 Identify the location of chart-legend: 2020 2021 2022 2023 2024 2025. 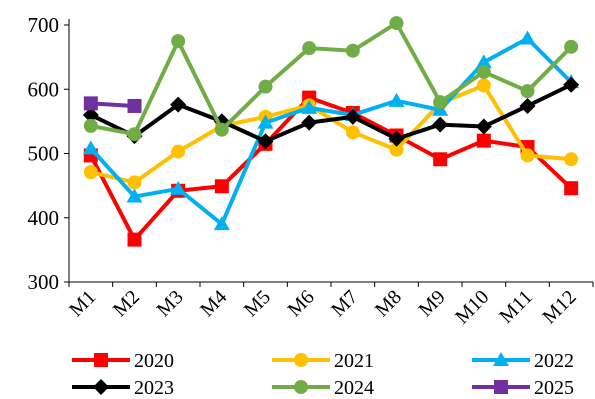
(323, 374).